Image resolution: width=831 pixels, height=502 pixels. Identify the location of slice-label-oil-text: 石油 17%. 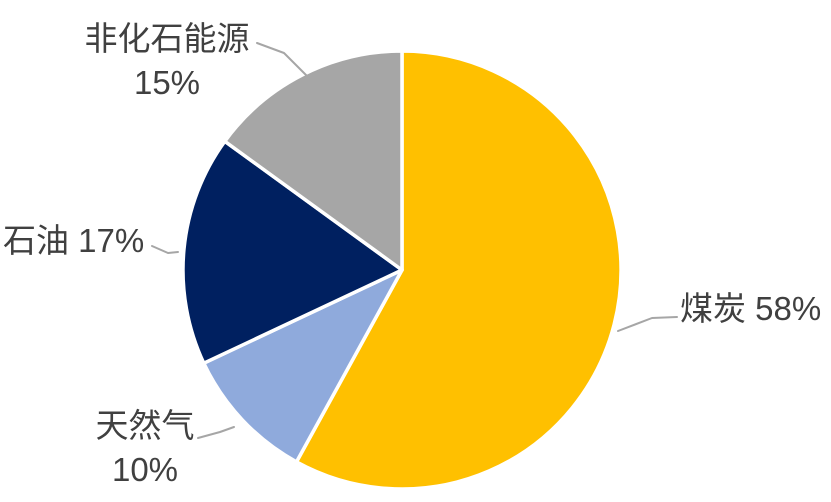
(74, 240).